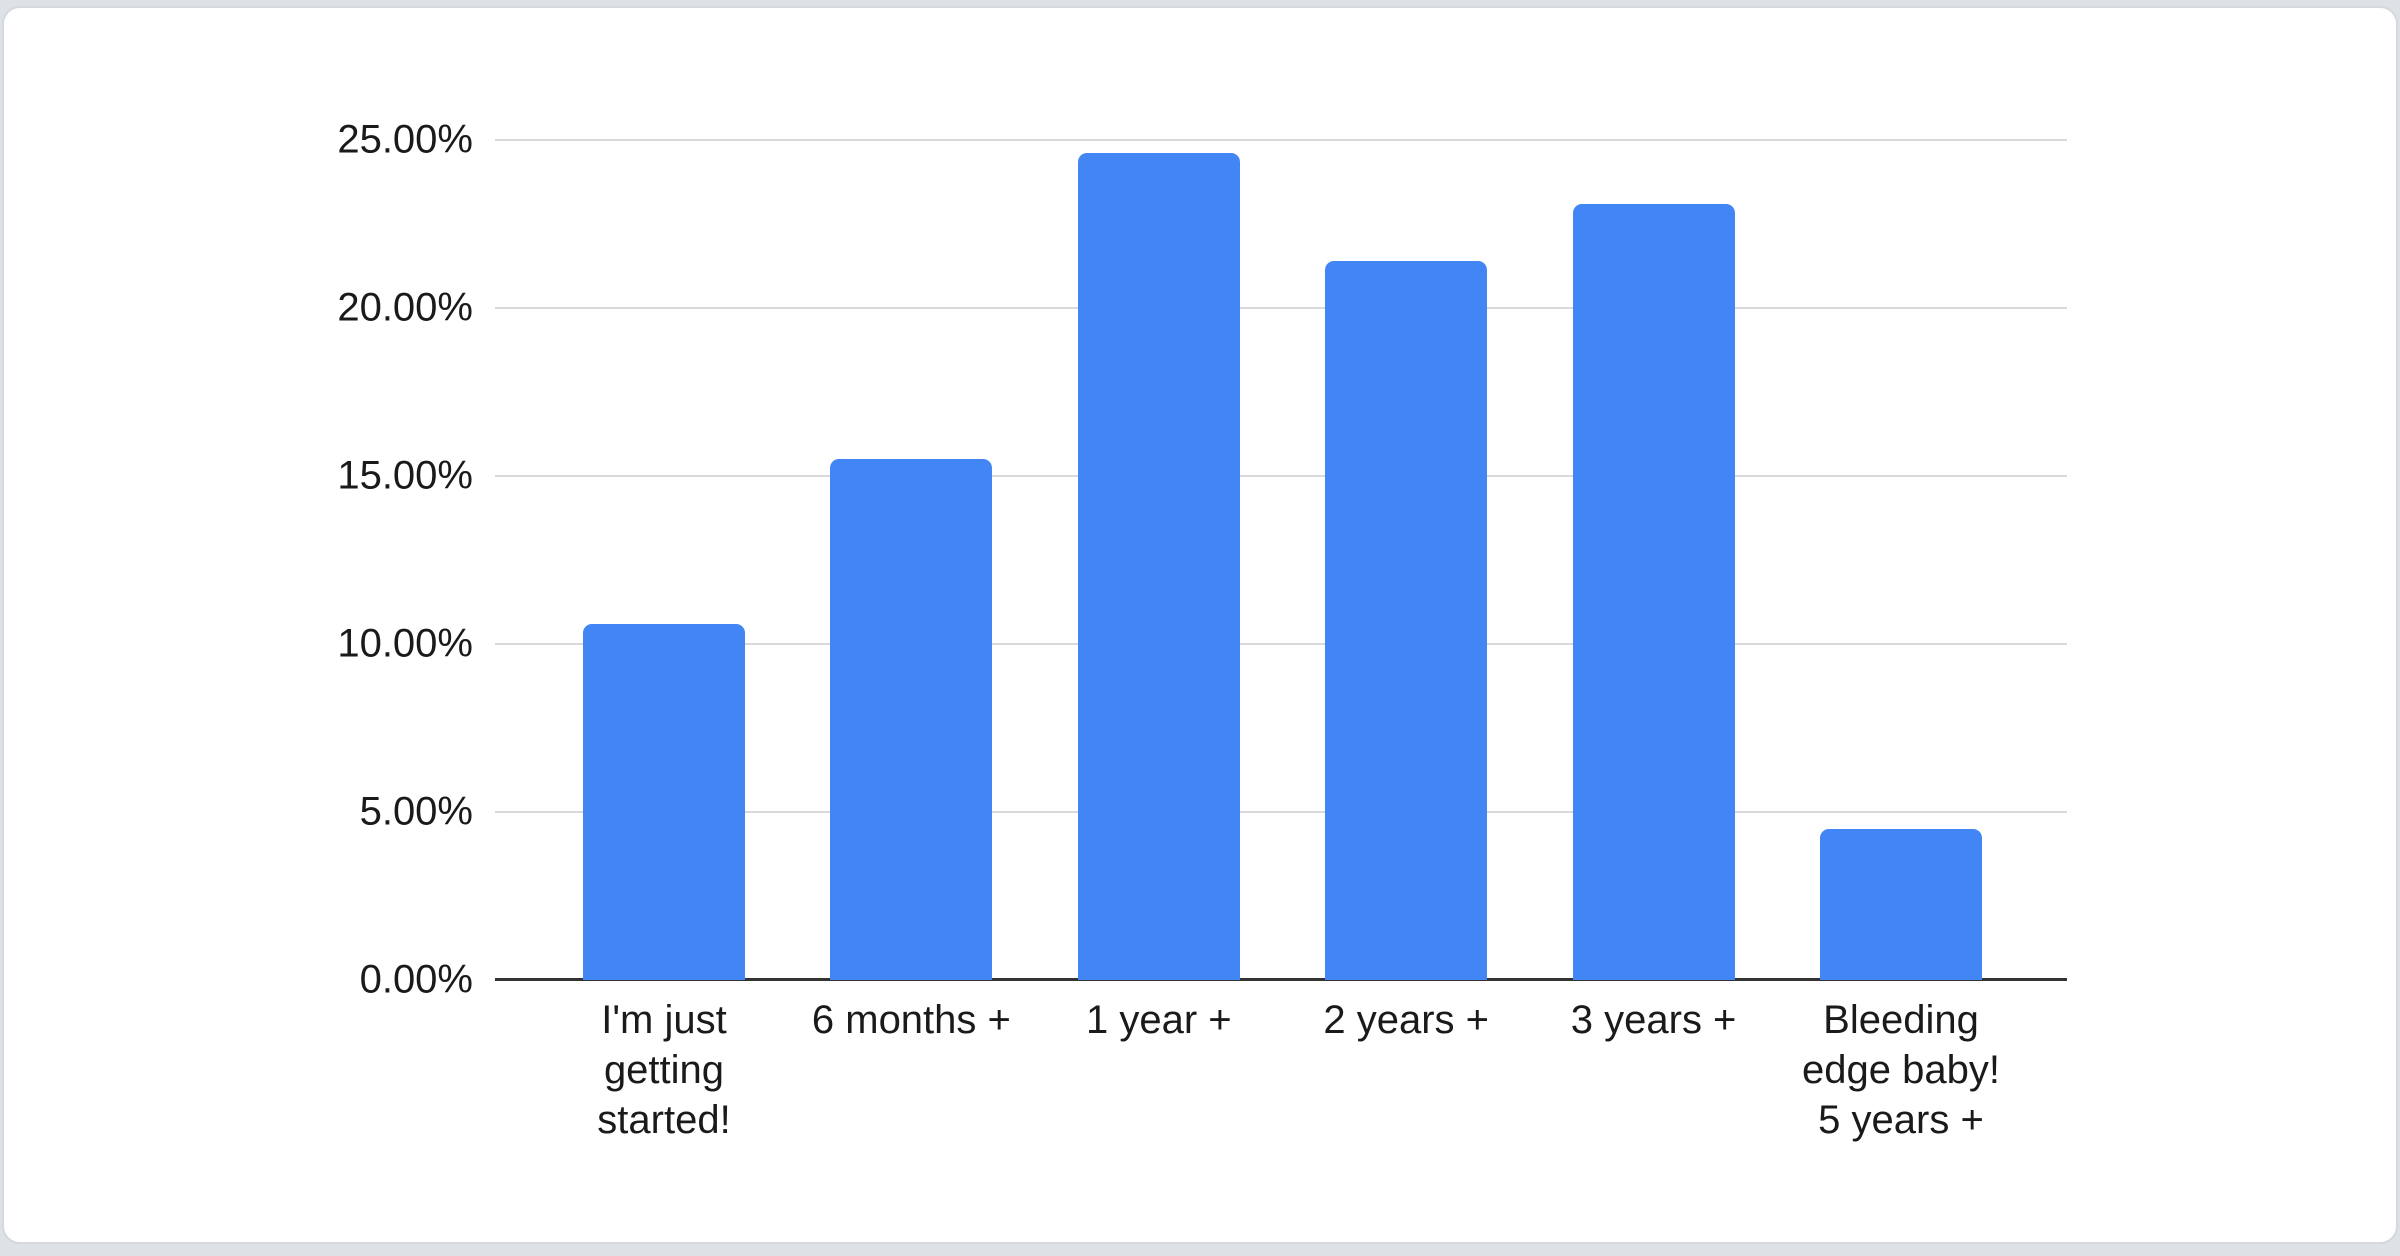  I want to click on y-tick-label: 25.00%, so click(405, 139).